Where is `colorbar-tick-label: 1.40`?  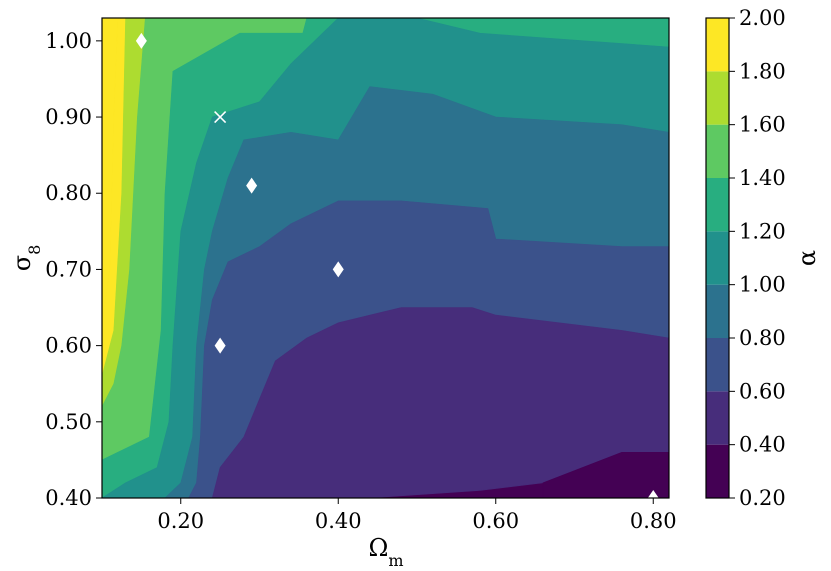
colorbar-tick-label: 1.40 is located at coordinates (762, 178).